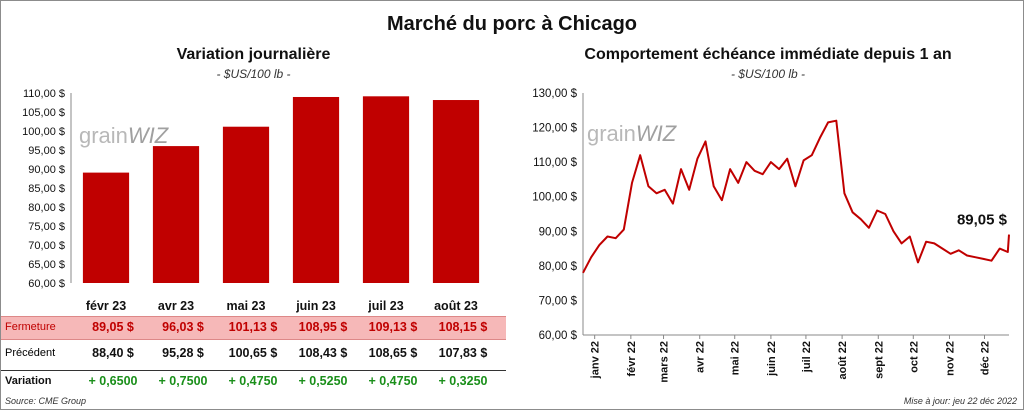  Describe the element at coordinates (982, 220) in the screenshot. I see `last-price-label: 89,05 $` at that location.